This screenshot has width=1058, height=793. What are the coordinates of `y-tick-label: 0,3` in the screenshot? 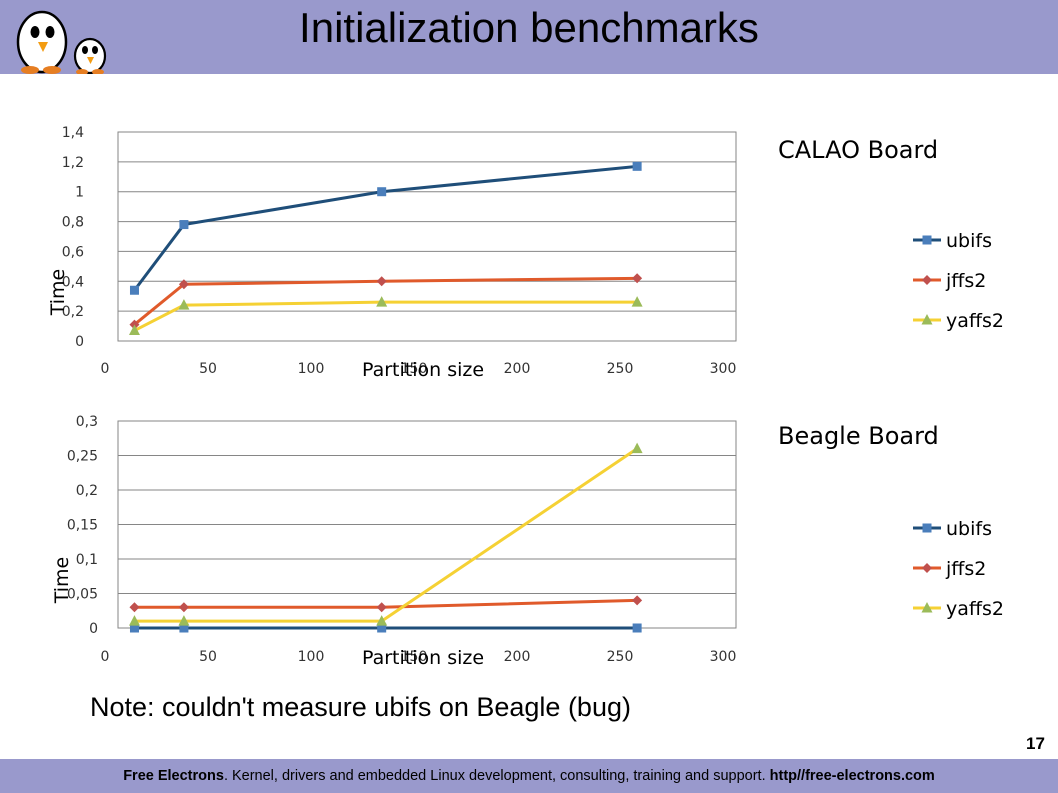 It's located at (87, 422).